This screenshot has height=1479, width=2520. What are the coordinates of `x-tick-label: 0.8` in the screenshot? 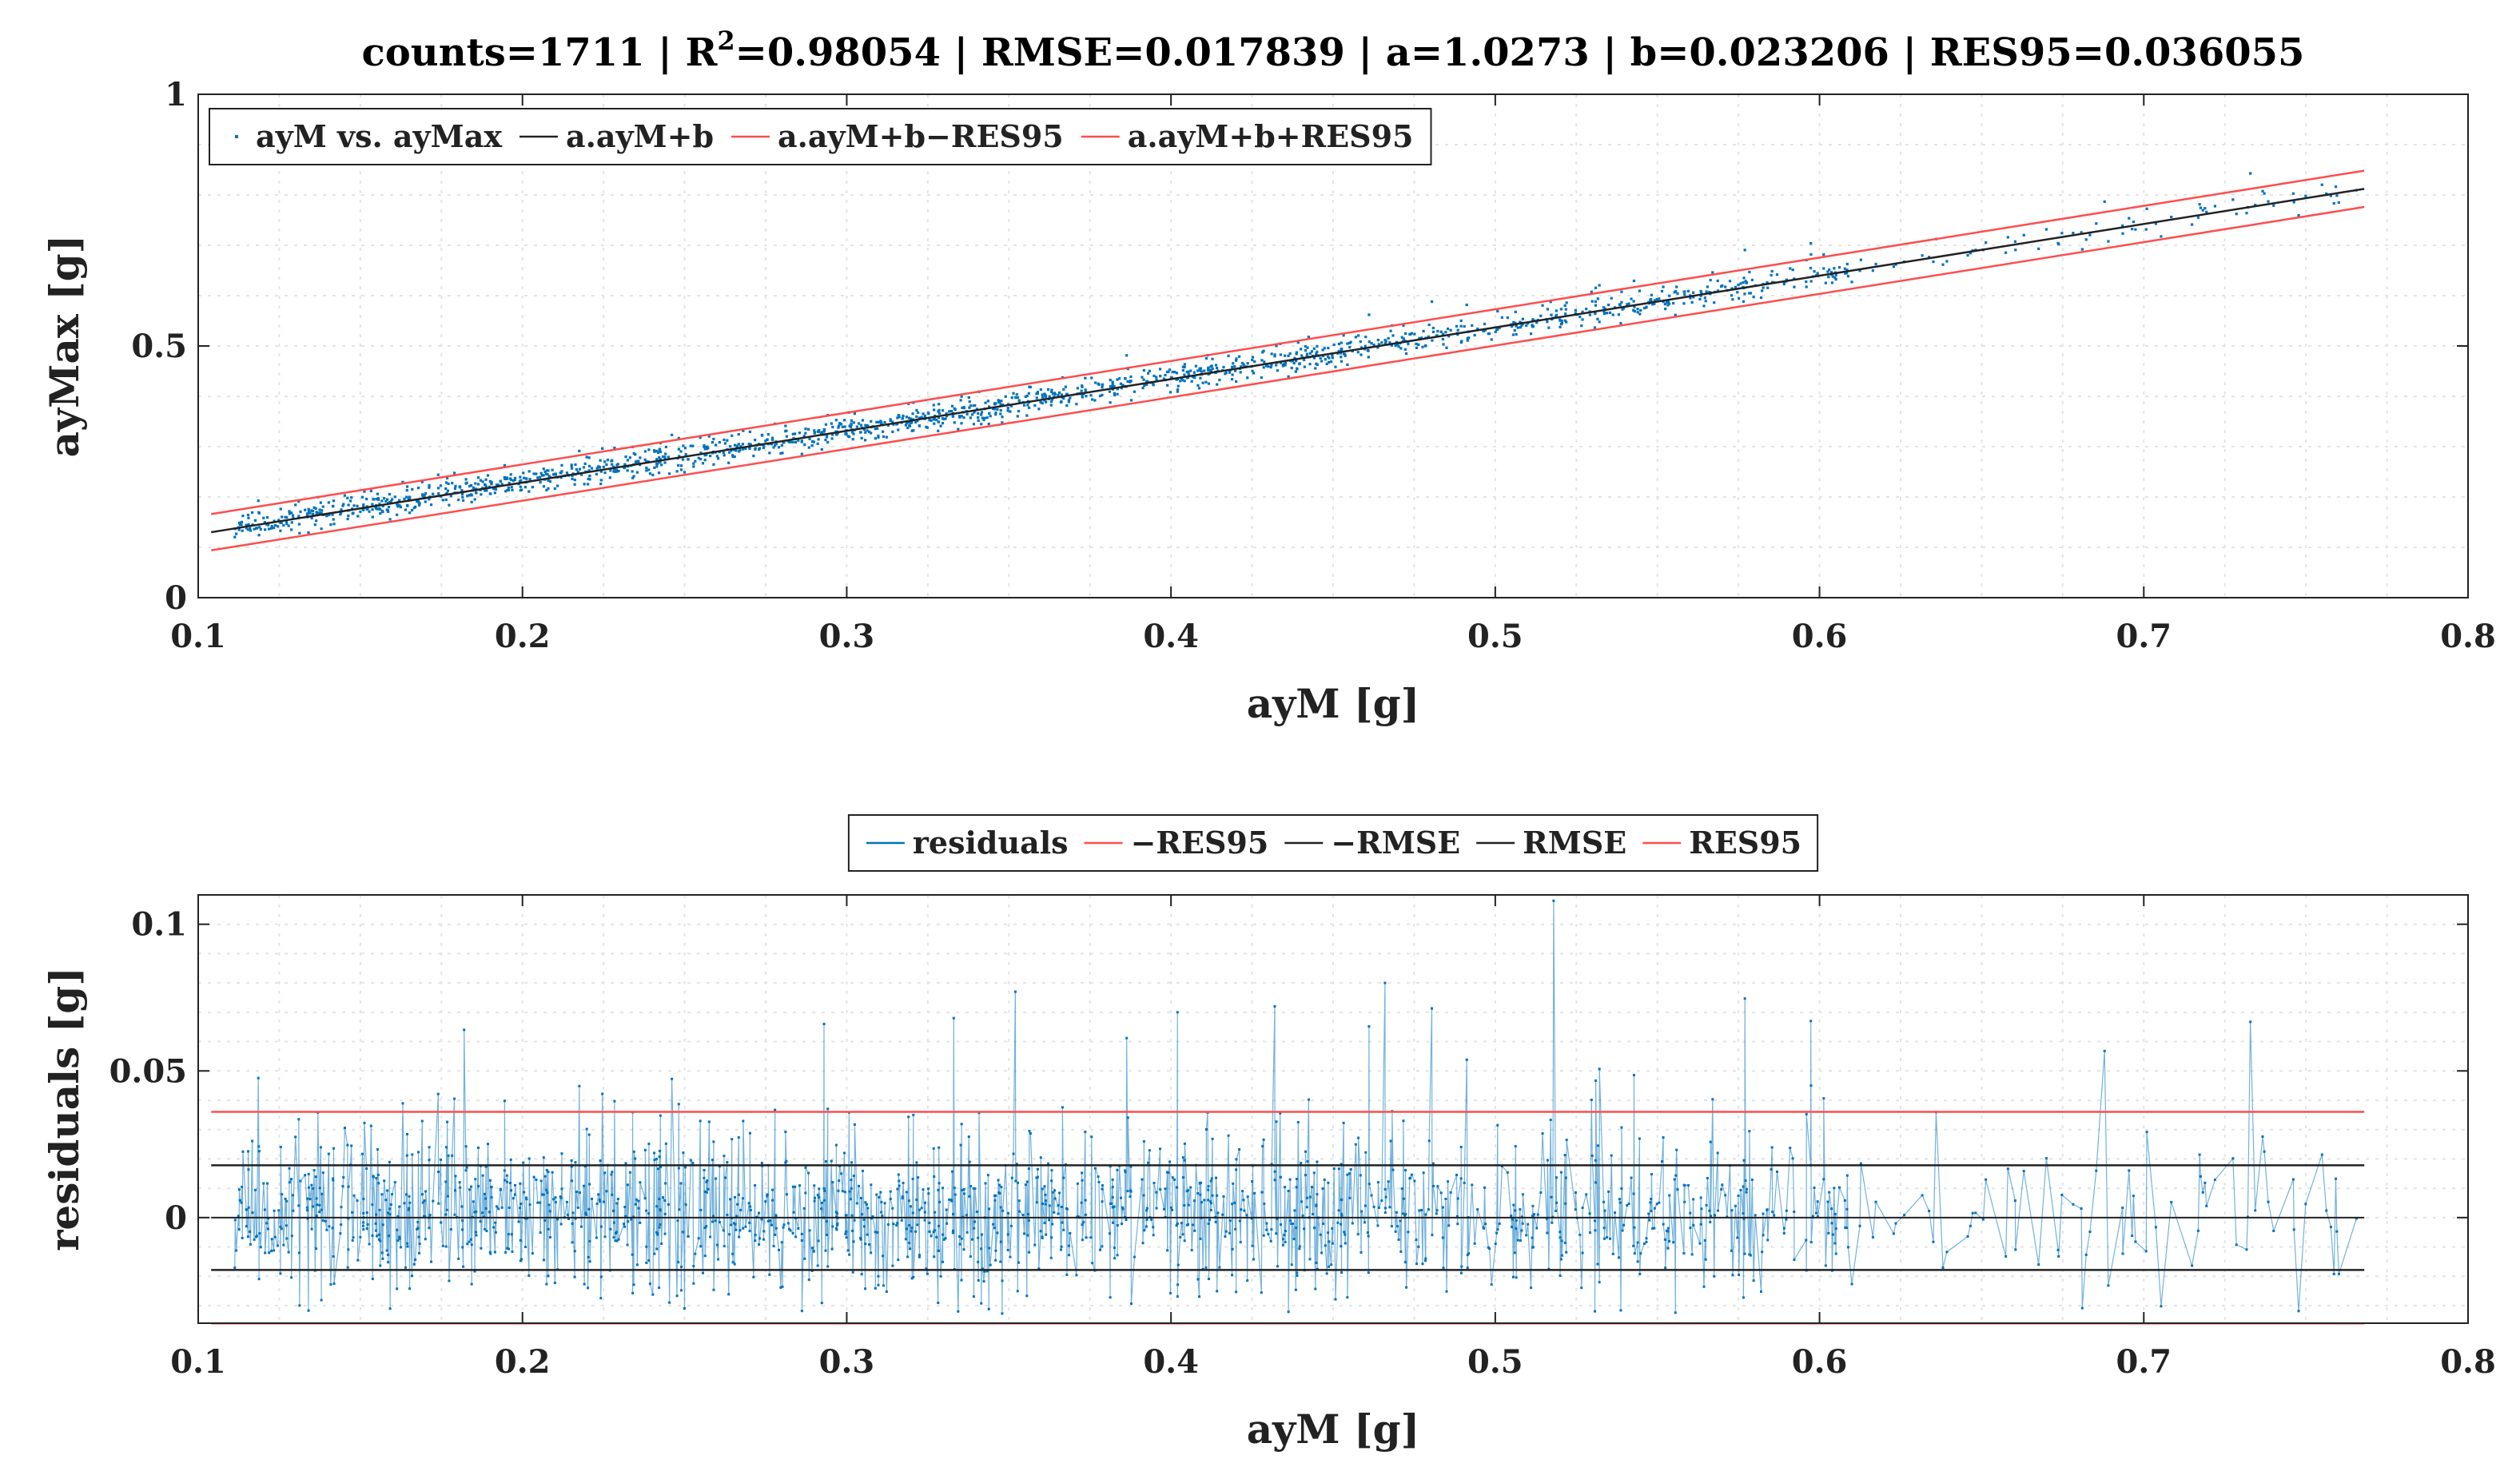 It's located at (2468, 1362).